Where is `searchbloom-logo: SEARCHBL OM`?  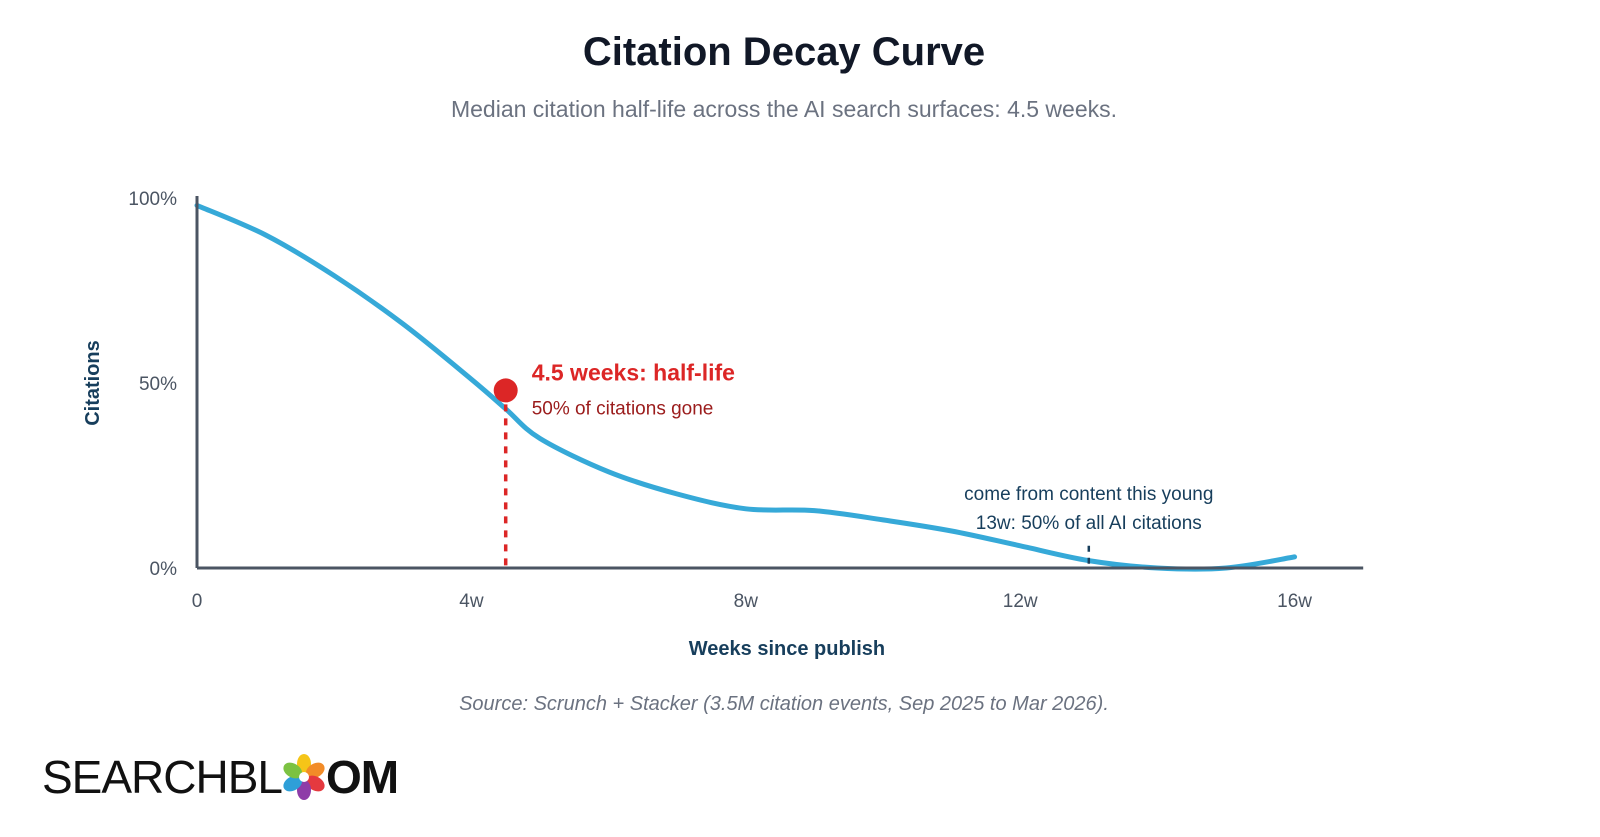 searchbloom-logo: SEARCHBL OM is located at coordinates (220, 777).